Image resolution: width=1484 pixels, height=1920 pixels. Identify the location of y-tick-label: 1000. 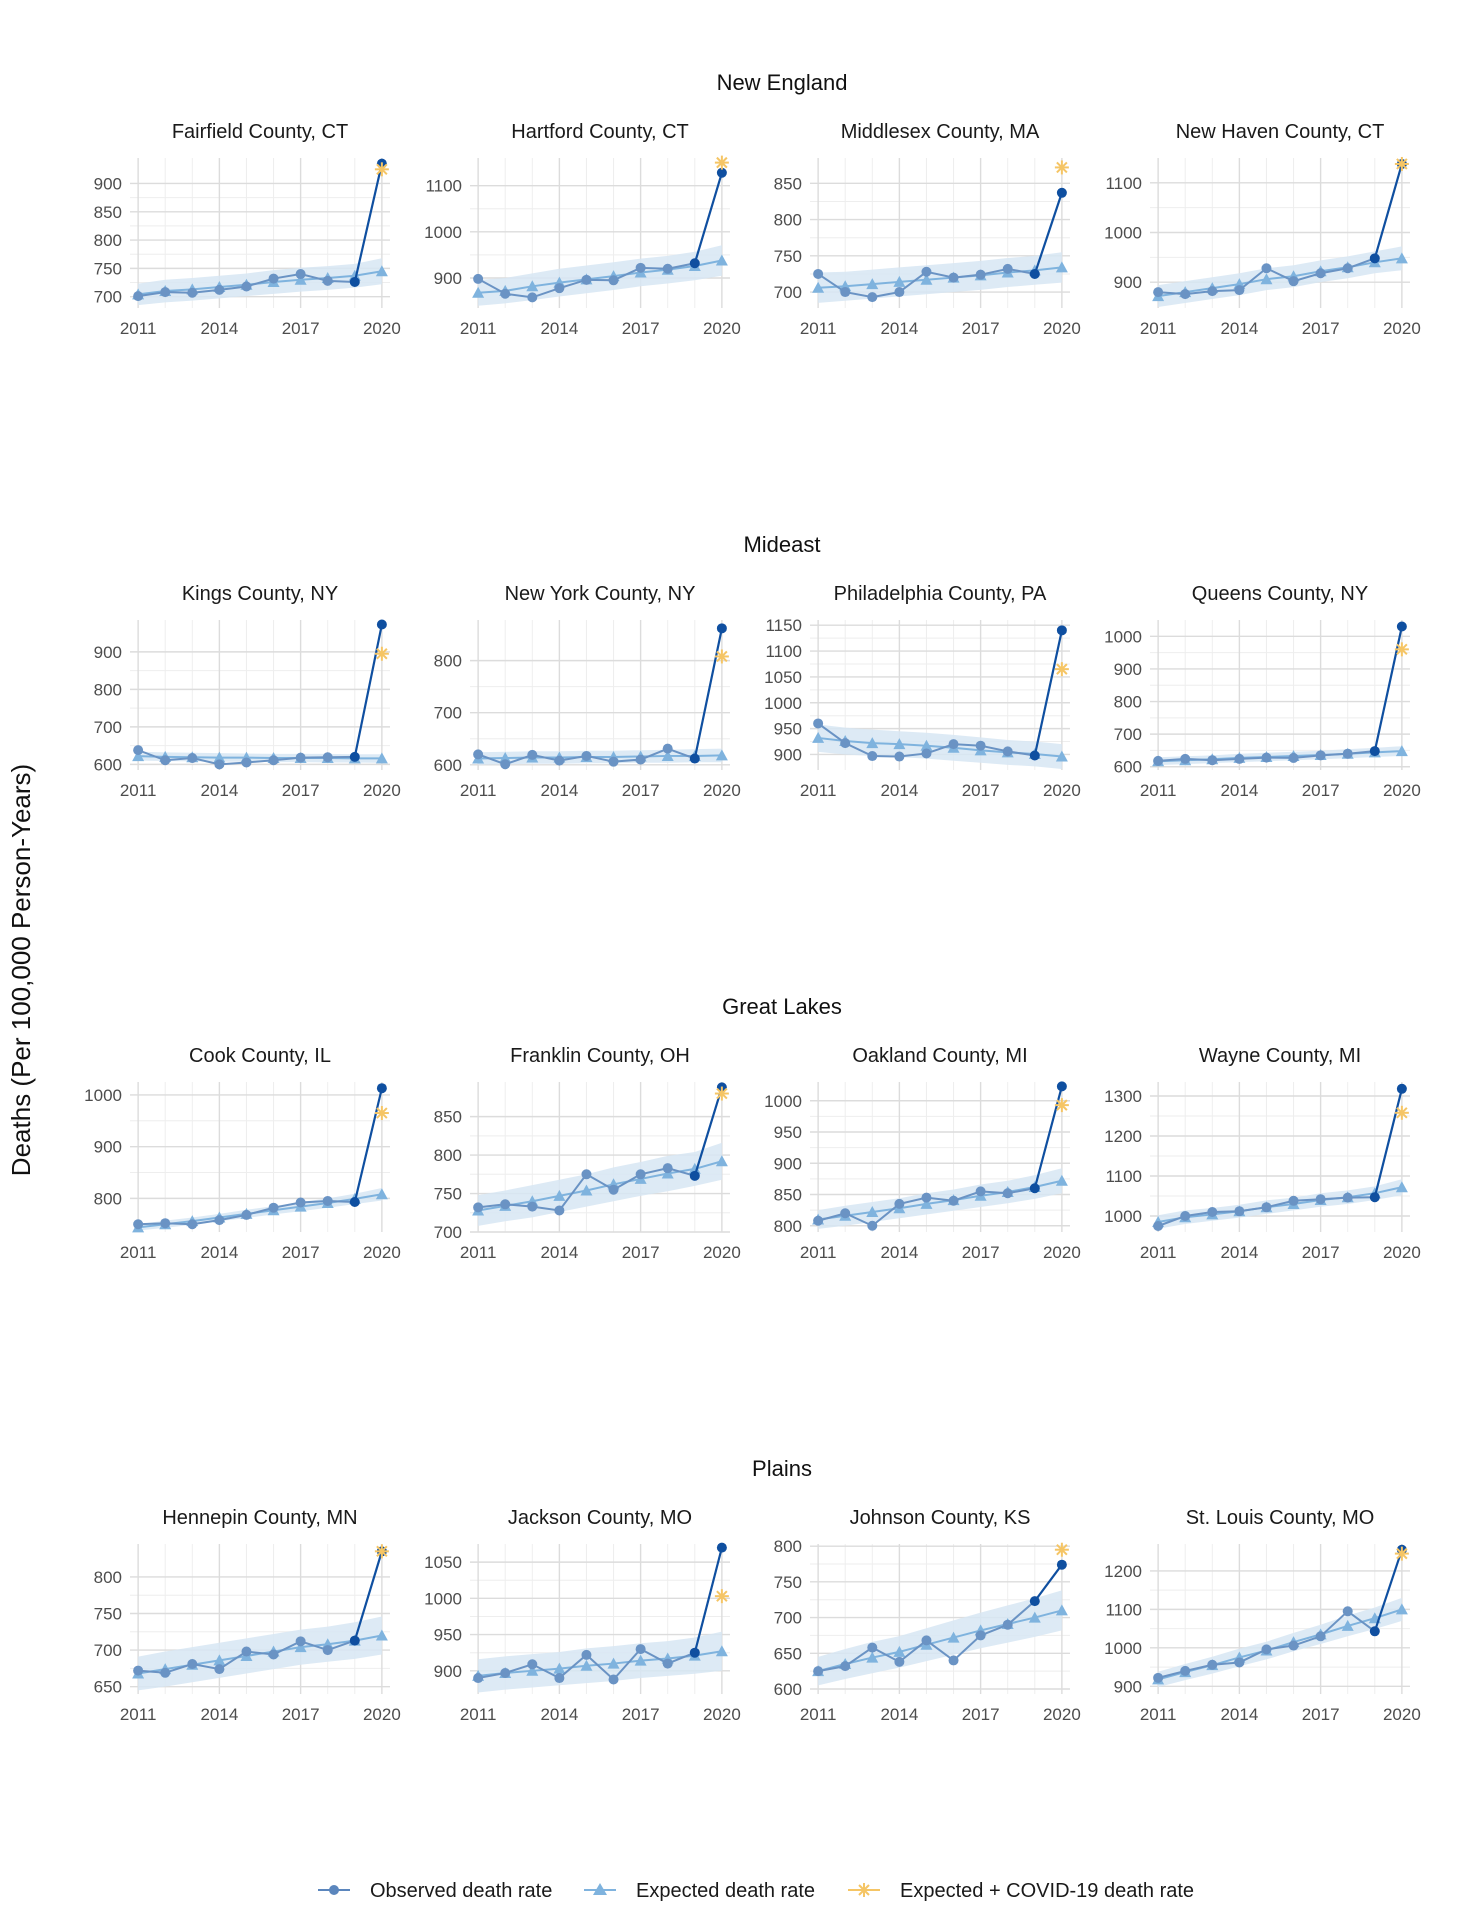
(783, 1101).